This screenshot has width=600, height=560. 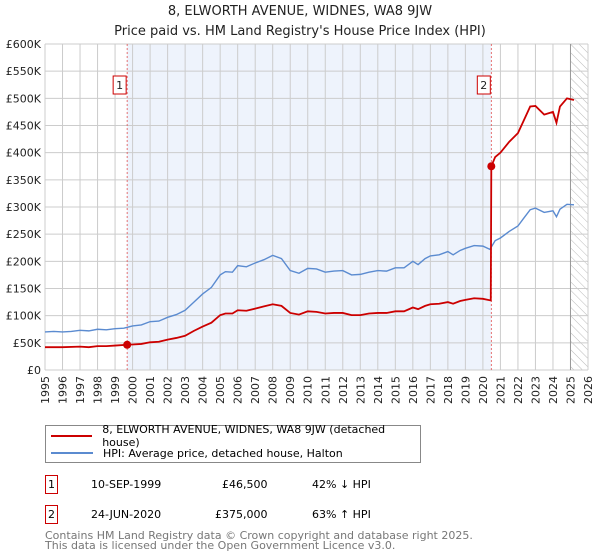 What do you see at coordinates (341, 514) in the screenshot?
I see `transaction-hpi: 63% ↑ HPI` at bounding box center [341, 514].